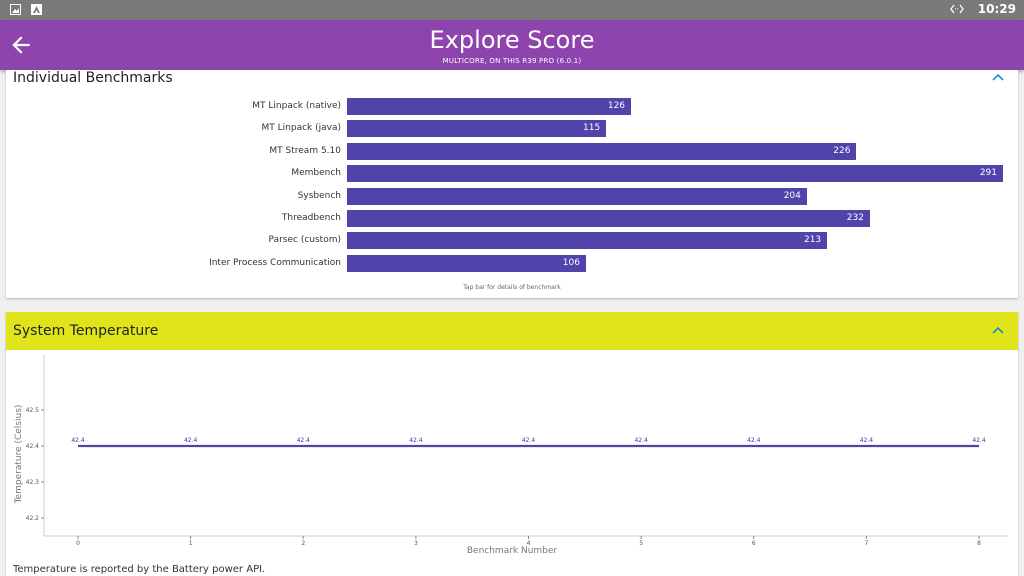  What do you see at coordinates (608, 218) in the screenshot?
I see `benchmark-bar: 232` at bounding box center [608, 218].